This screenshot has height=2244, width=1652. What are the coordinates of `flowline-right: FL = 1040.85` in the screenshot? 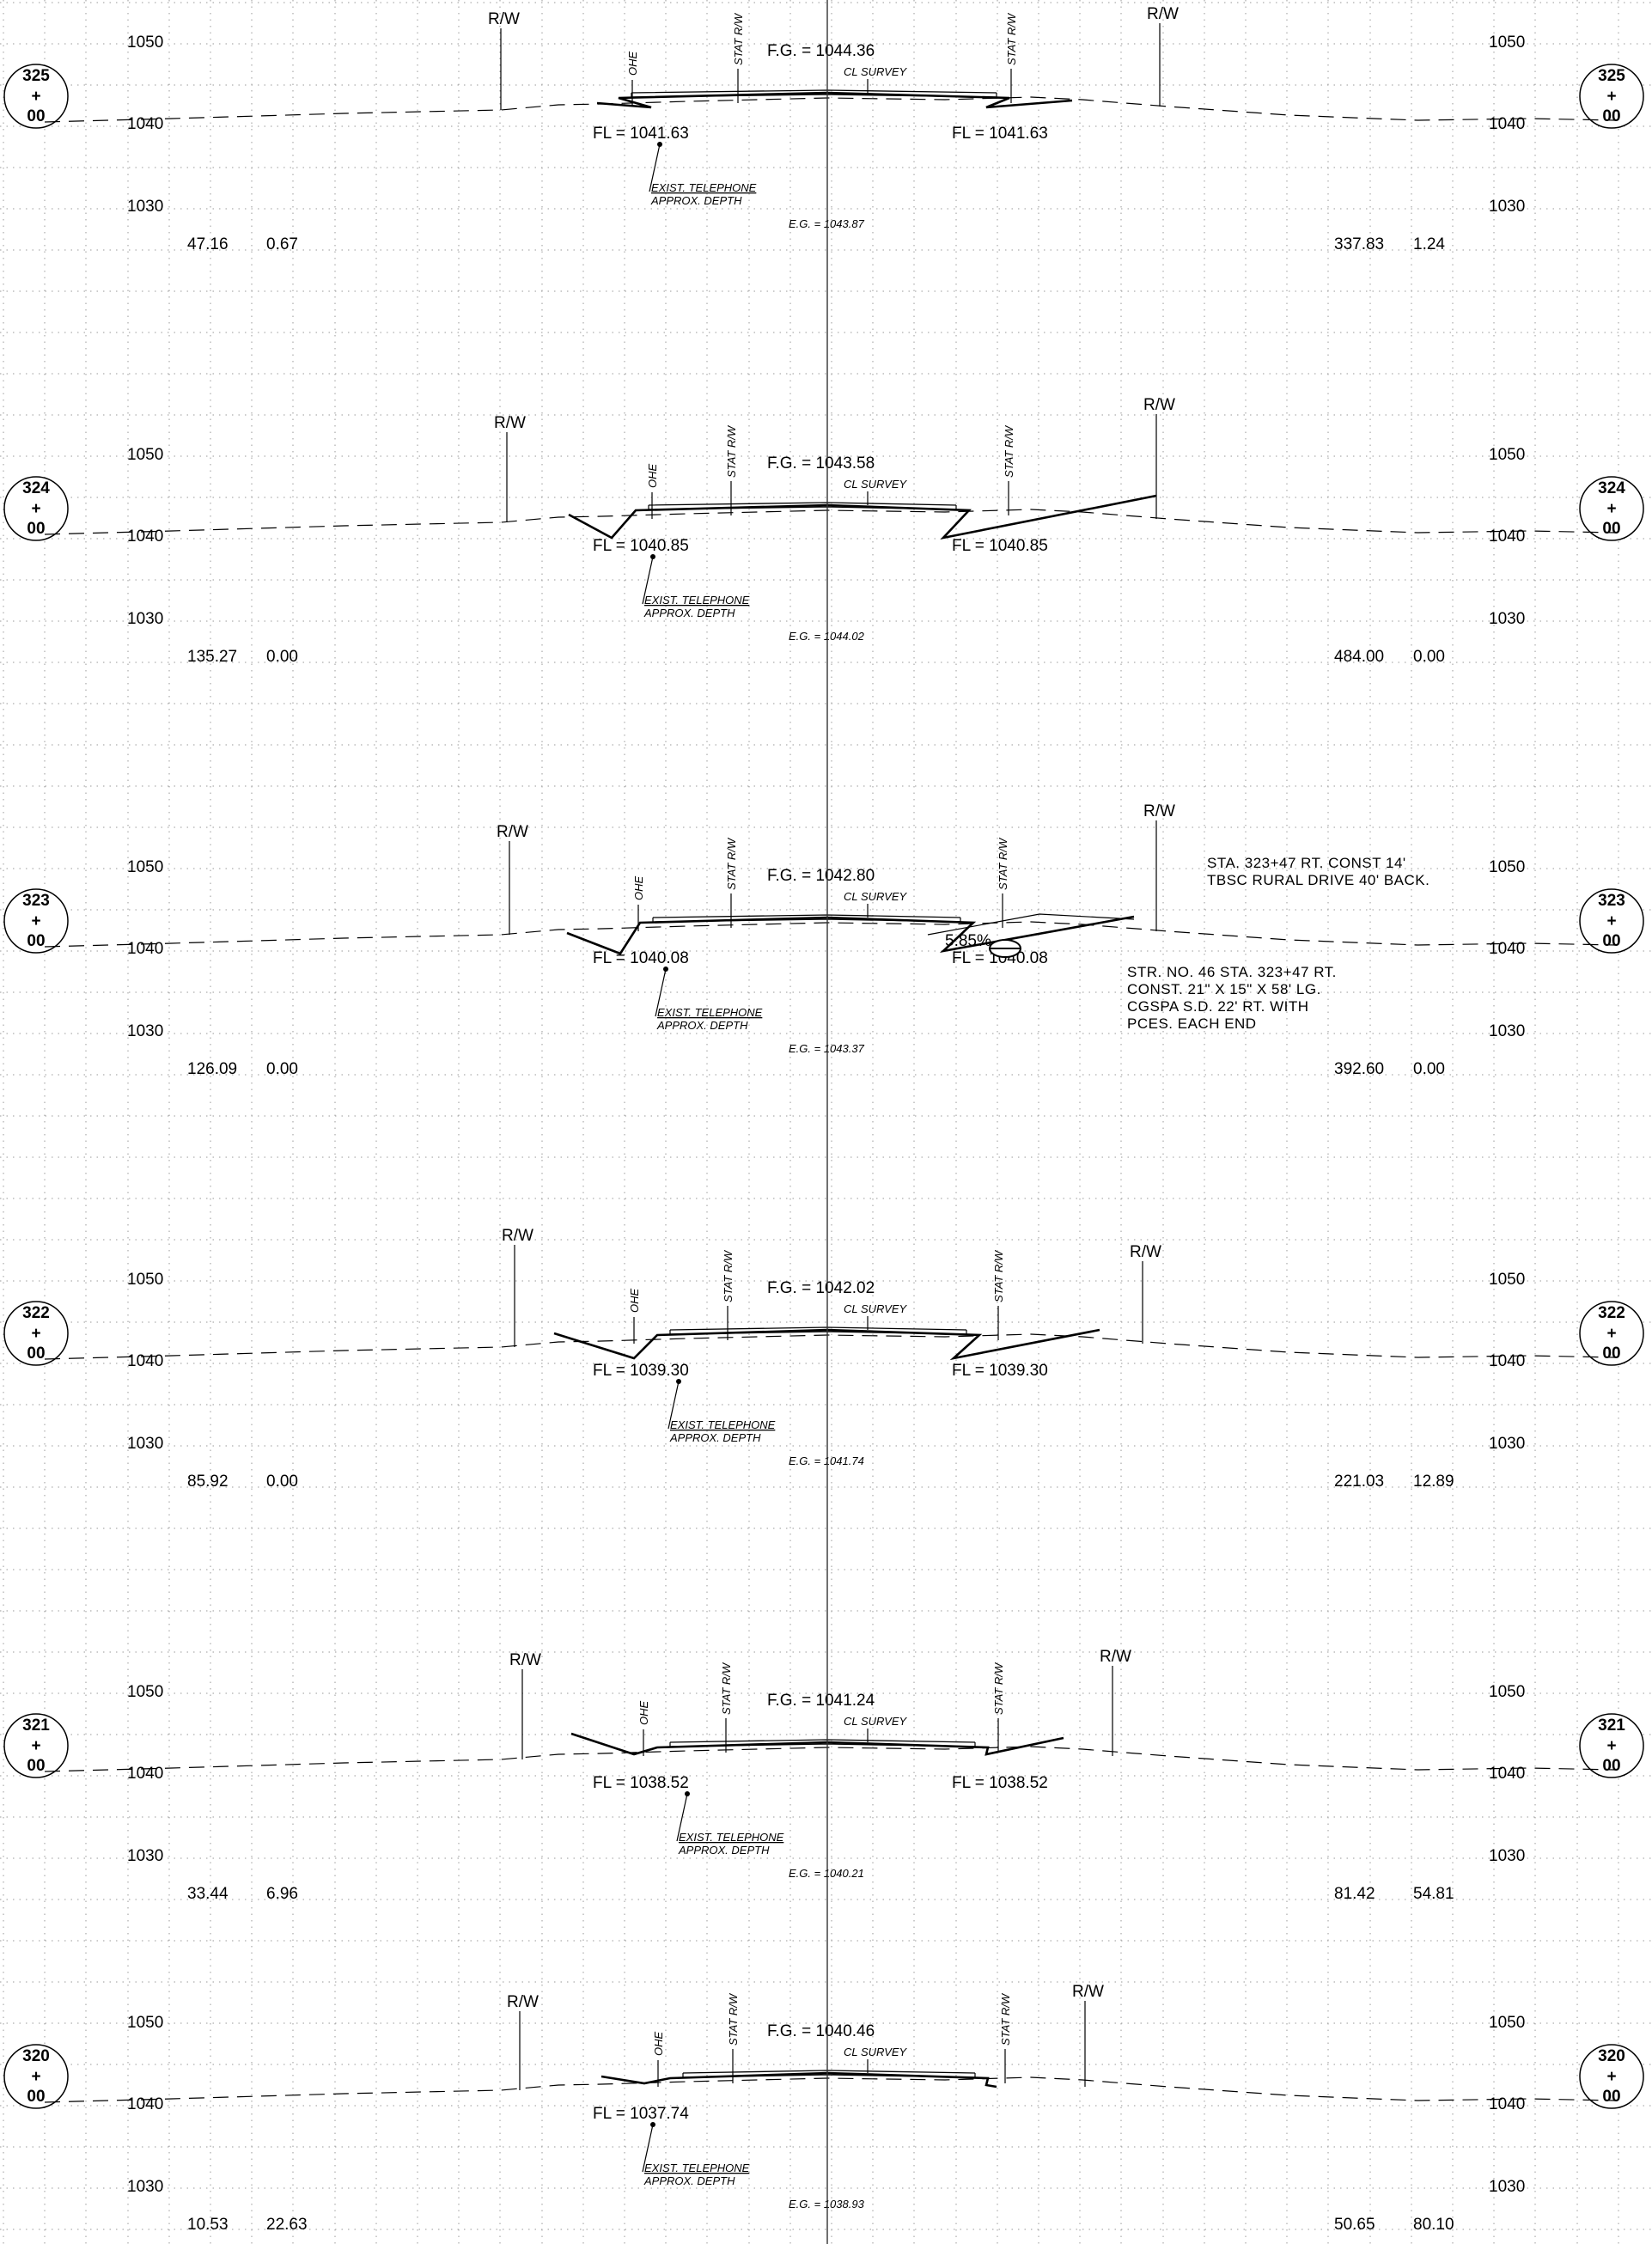 It's located at (1000, 546).